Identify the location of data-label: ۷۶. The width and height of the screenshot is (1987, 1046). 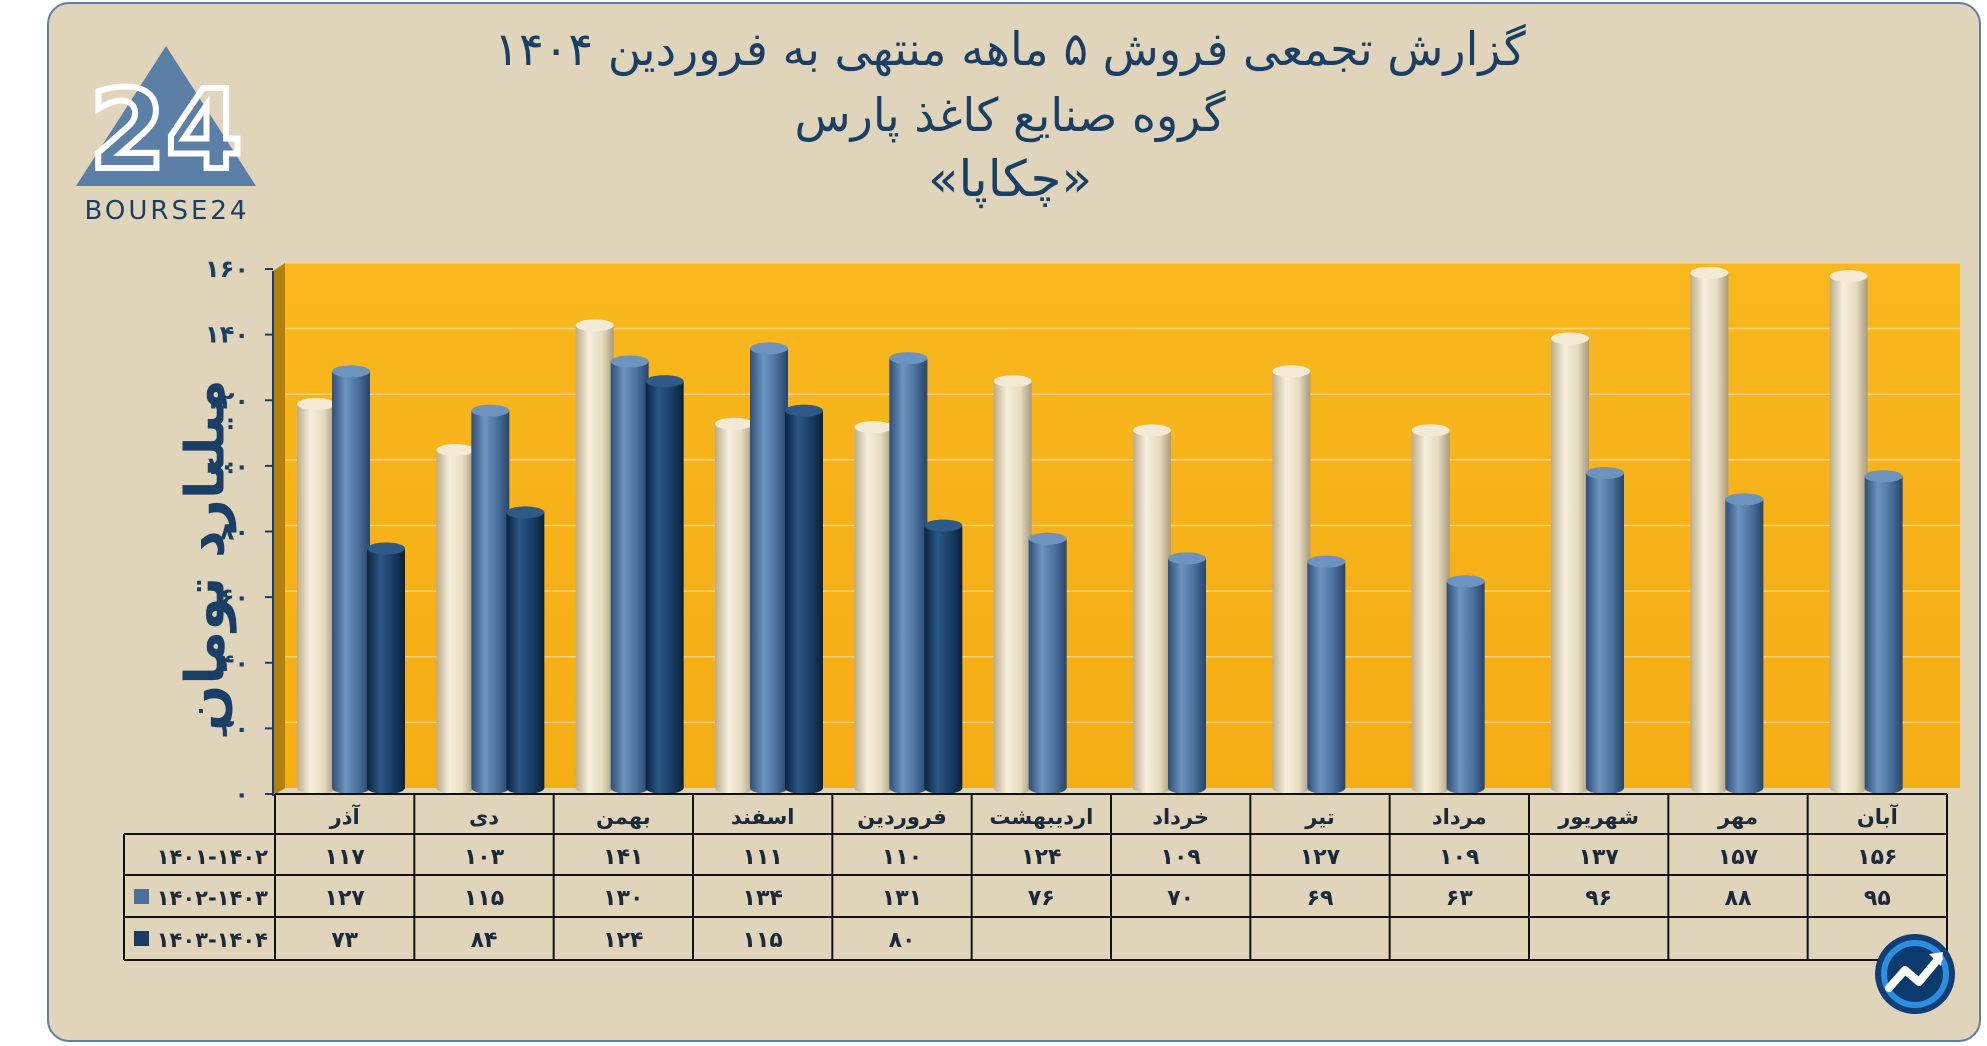
(1041, 898).